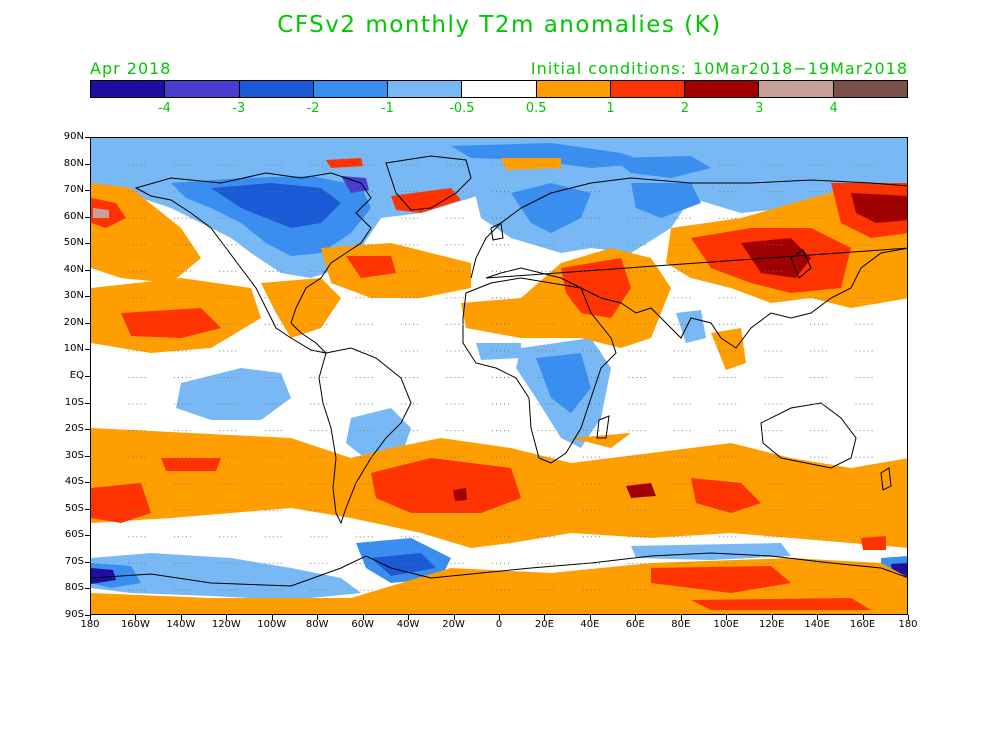 The height and width of the screenshot is (750, 999). Describe the element at coordinates (74, 561) in the screenshot. I see `latitude-tick-label: 70S` at that location.